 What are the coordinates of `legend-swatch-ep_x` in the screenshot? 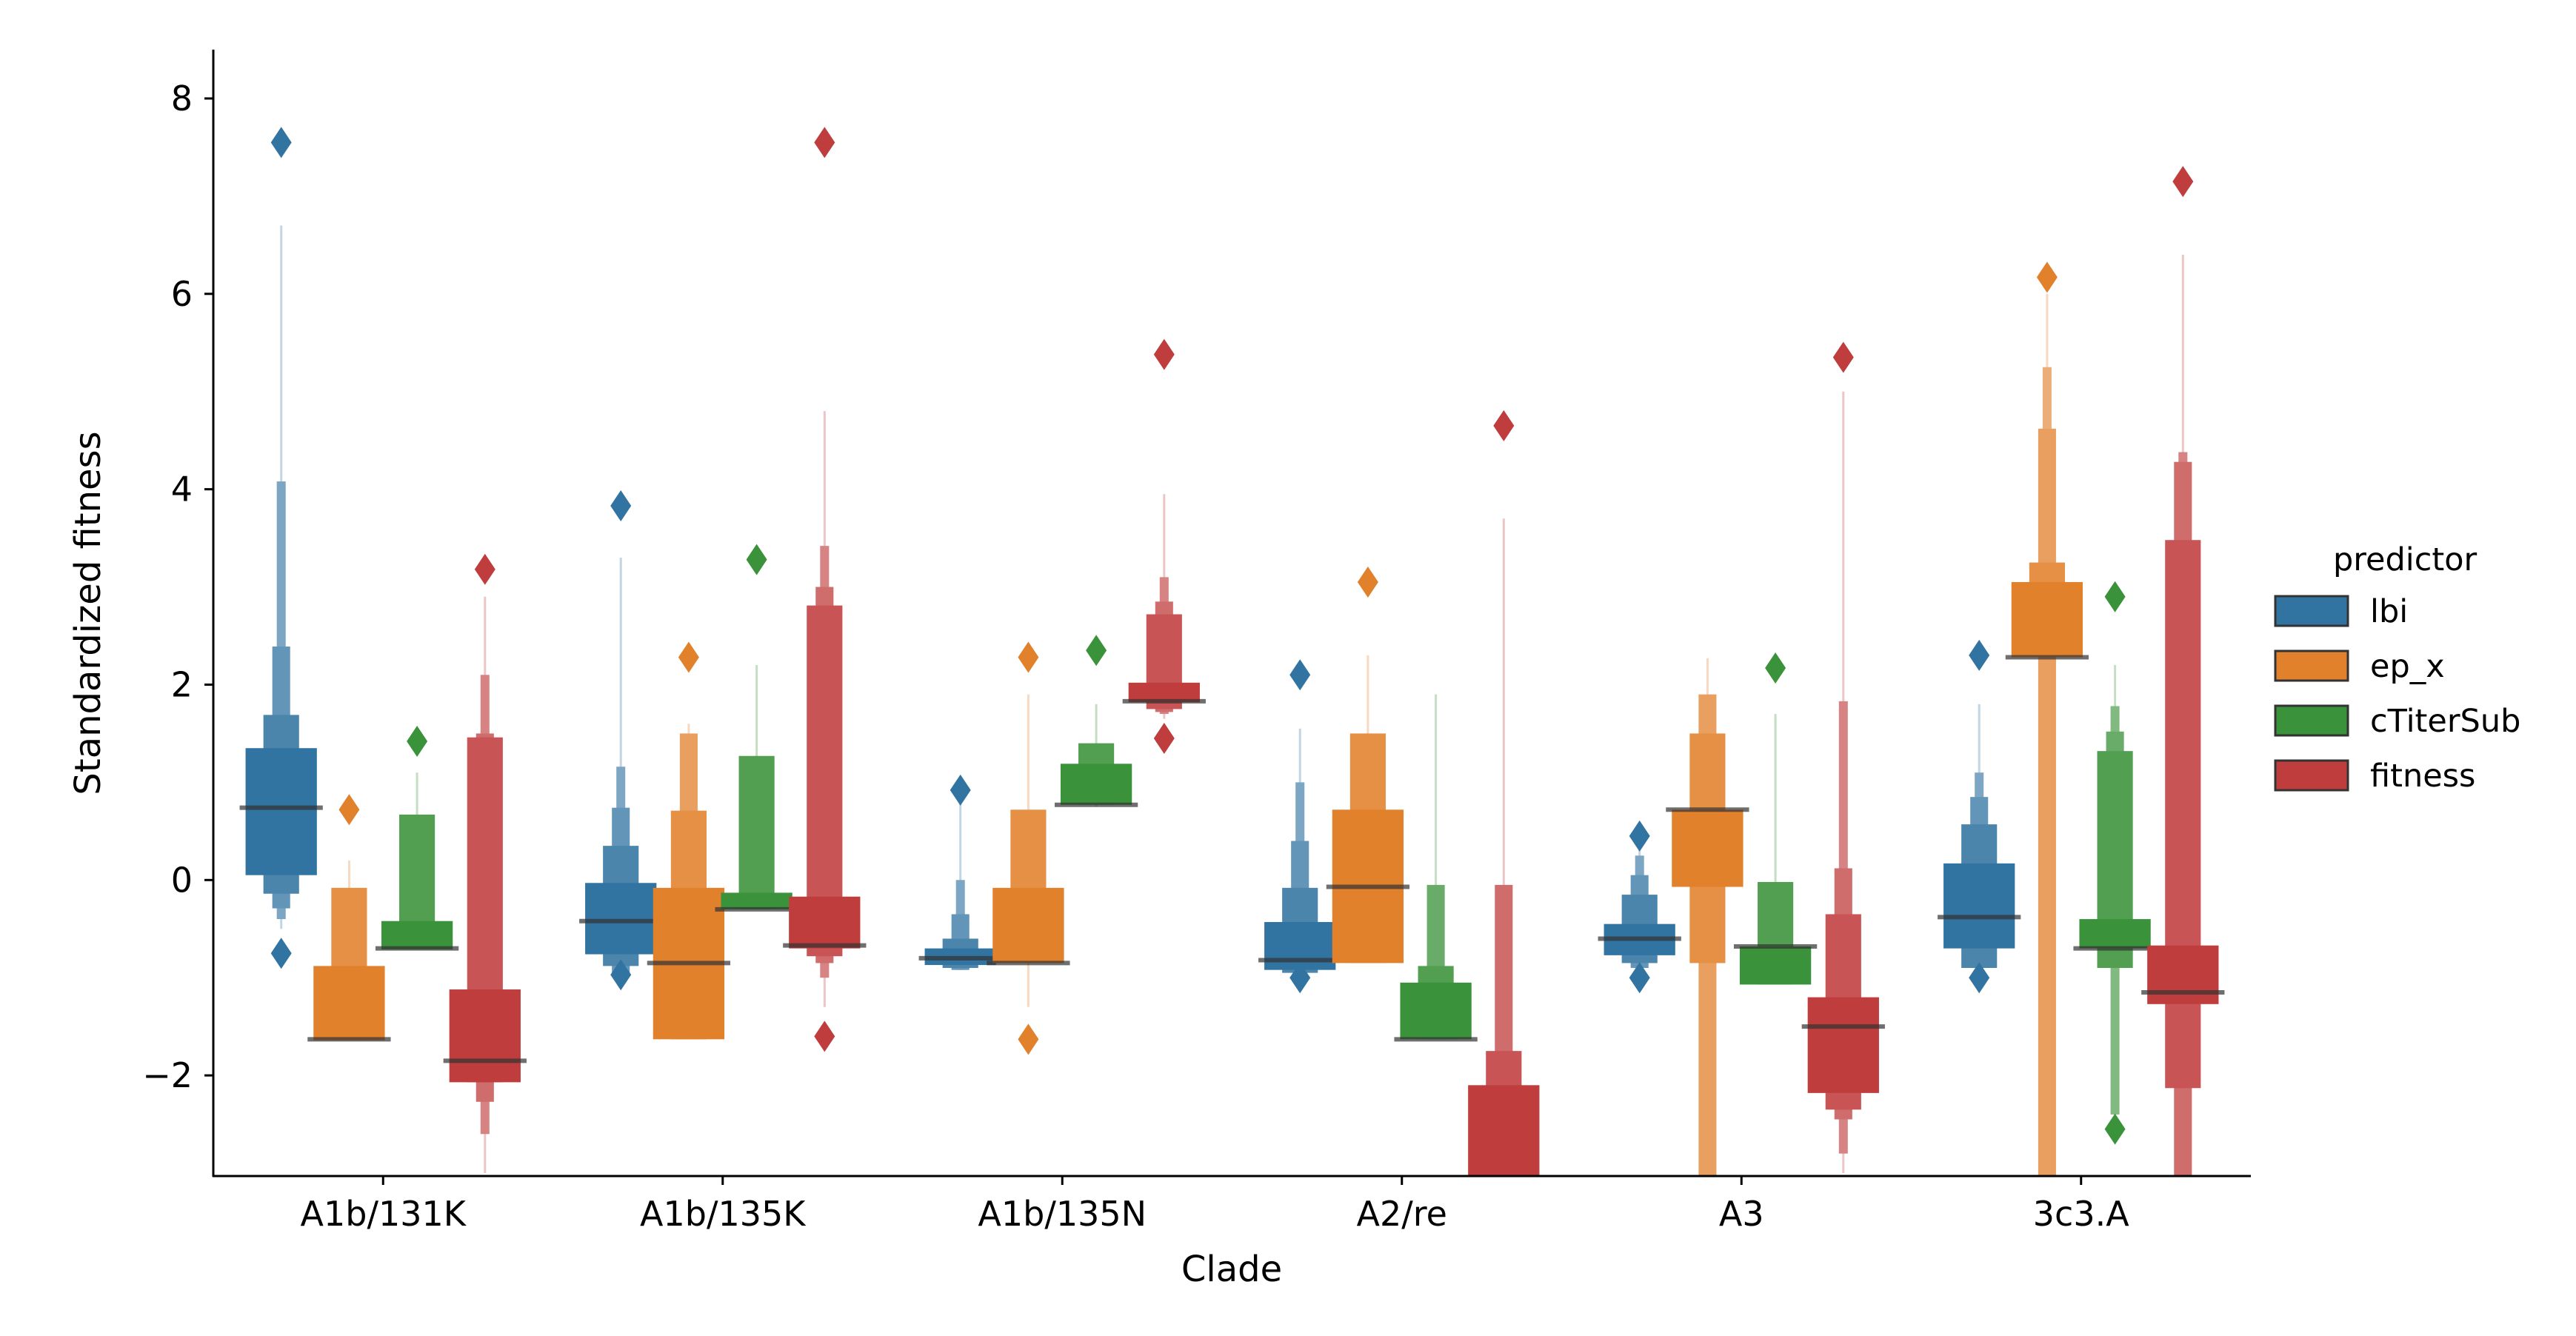 It's located at (2311, 666).